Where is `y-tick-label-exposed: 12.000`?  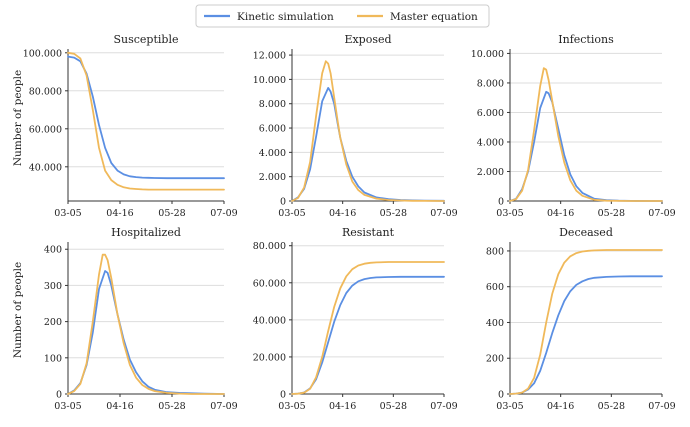 y-tick-label-exposed: 12.000 is located at coordinates (269, 56).